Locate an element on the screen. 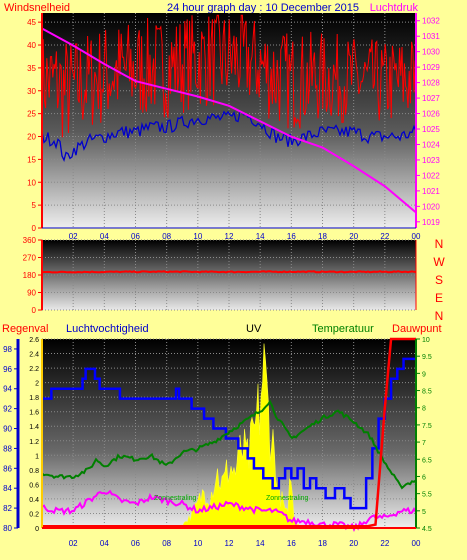  climate-x-tick-label: 16 is located at coordinates (291, 543).